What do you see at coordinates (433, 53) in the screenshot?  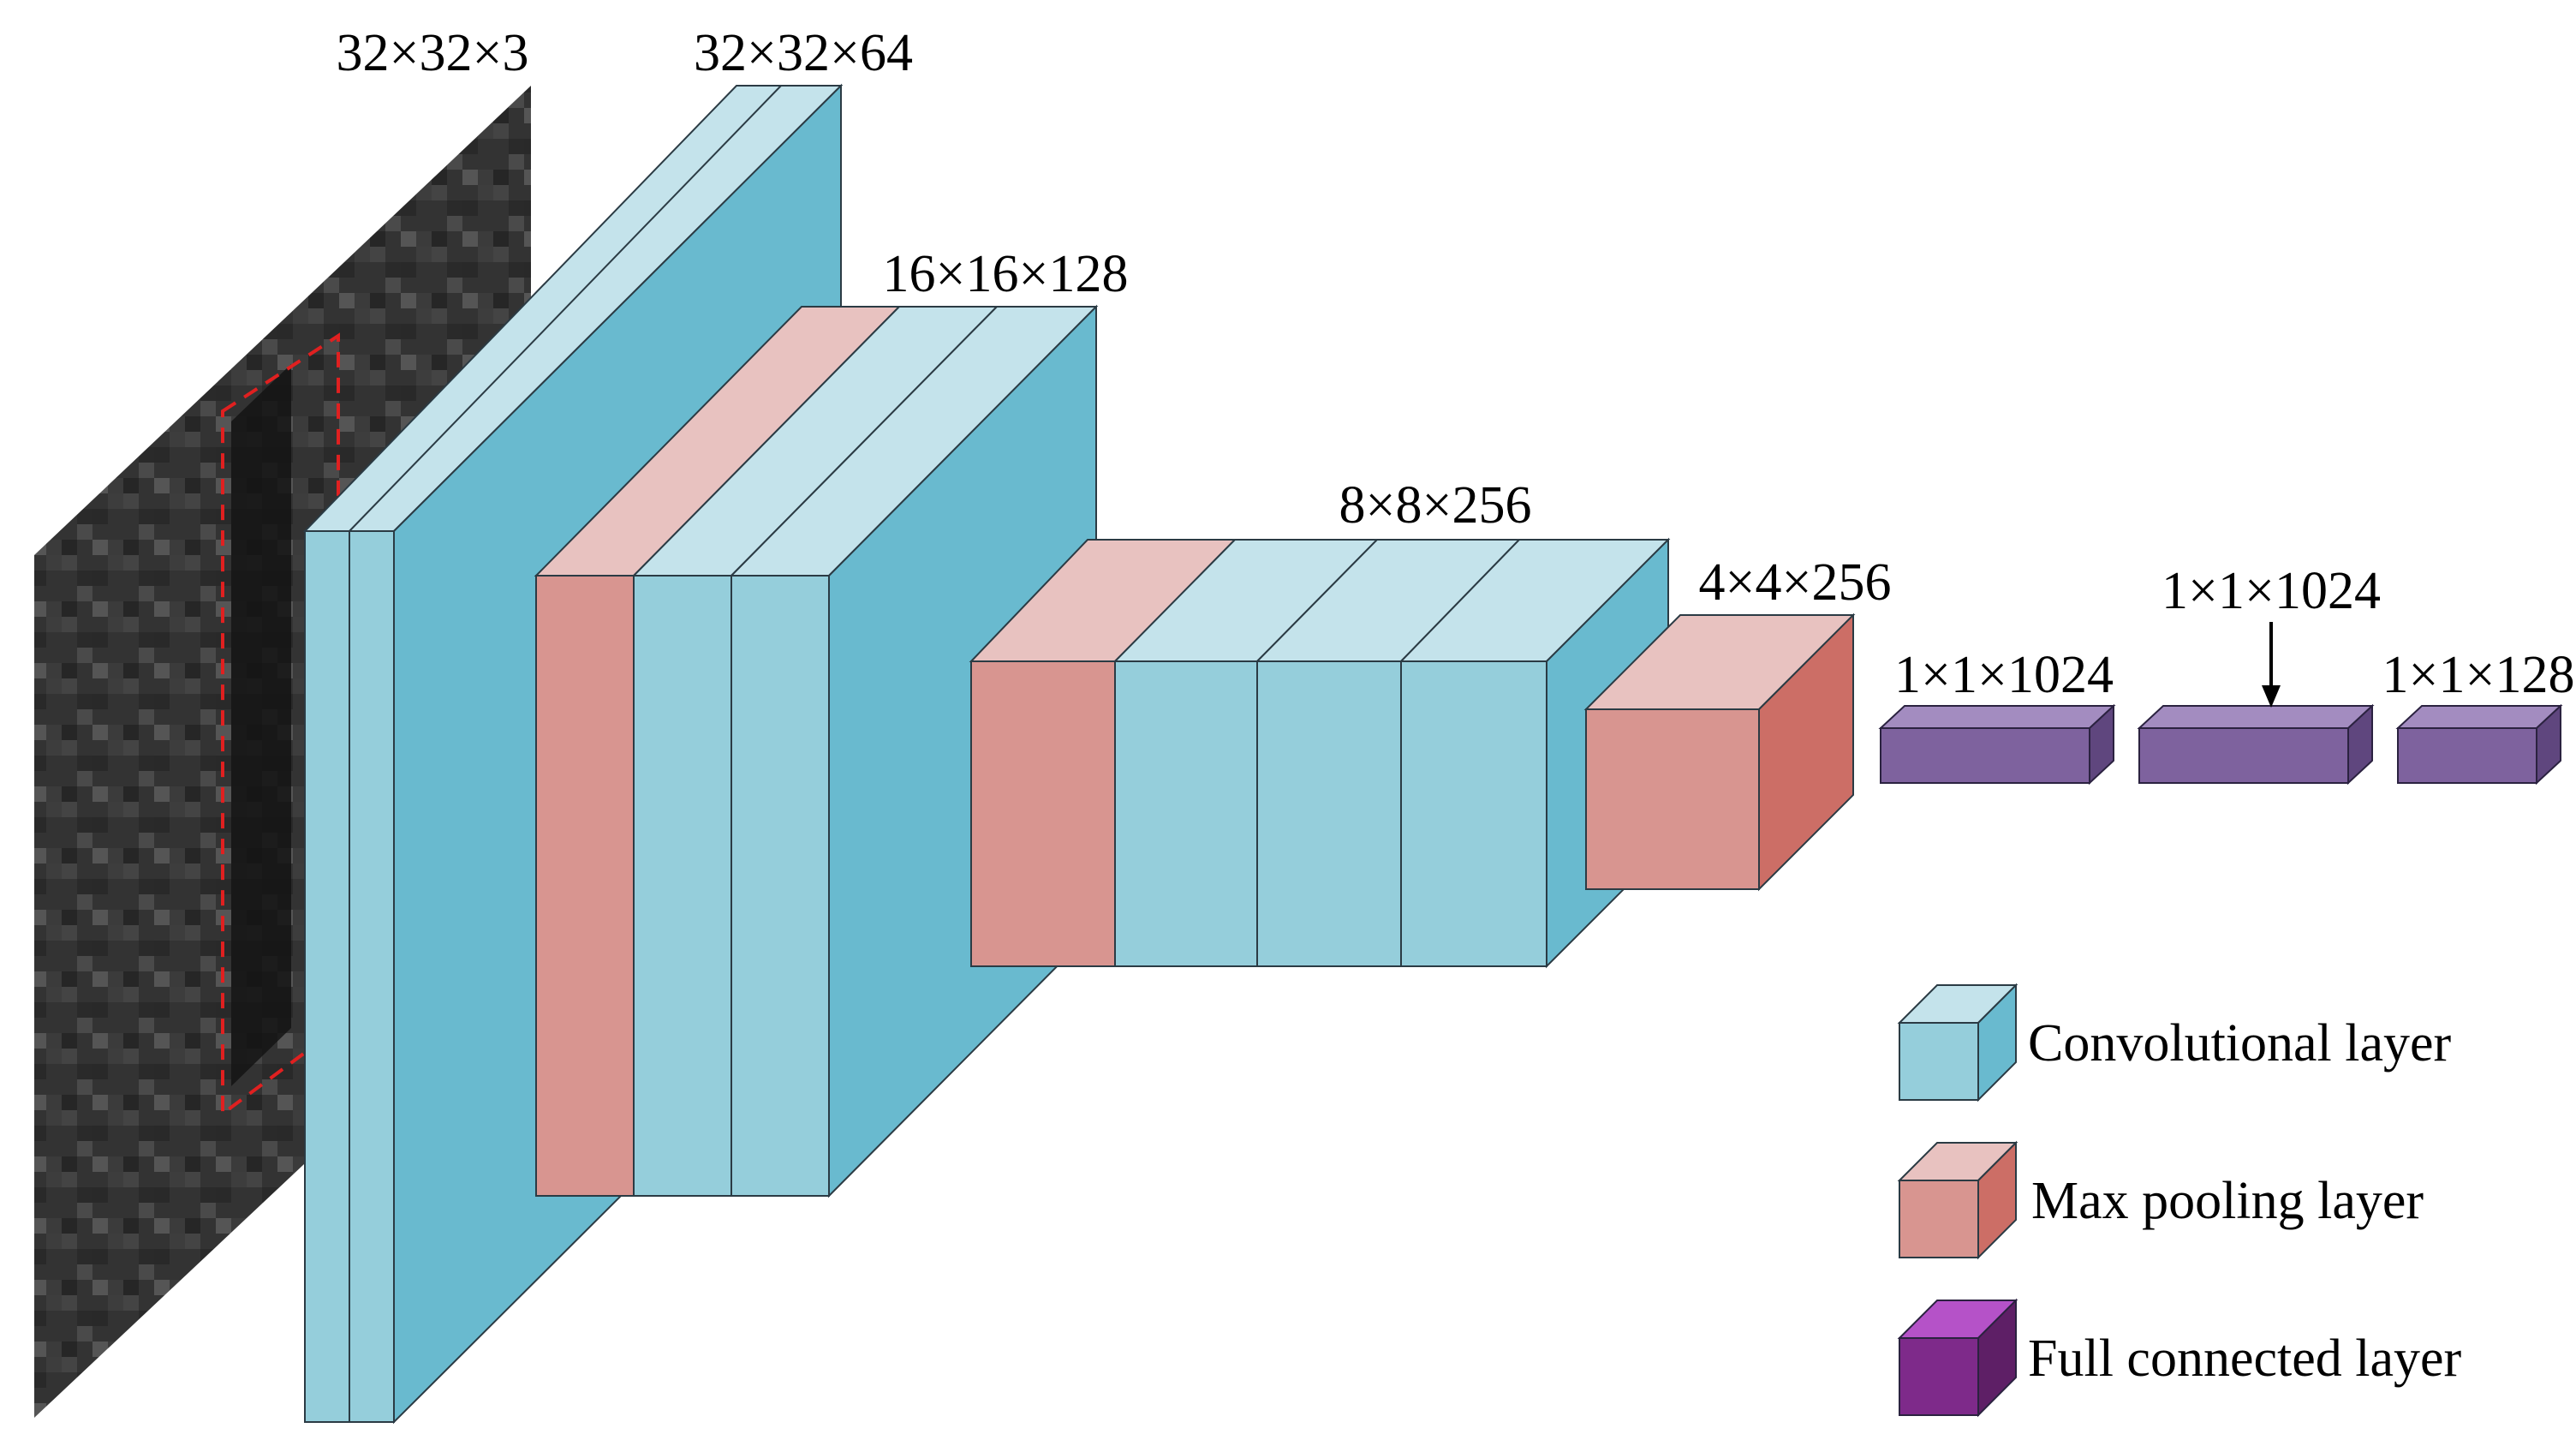 I see `label-input-dim: 32×32×3` at bounding box center [433, 53].